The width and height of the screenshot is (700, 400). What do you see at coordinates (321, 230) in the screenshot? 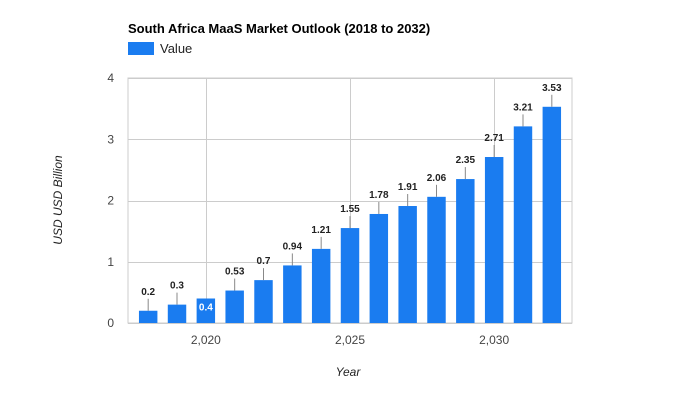
I see `data-label: 1.21` at bounding box center [321, 230].